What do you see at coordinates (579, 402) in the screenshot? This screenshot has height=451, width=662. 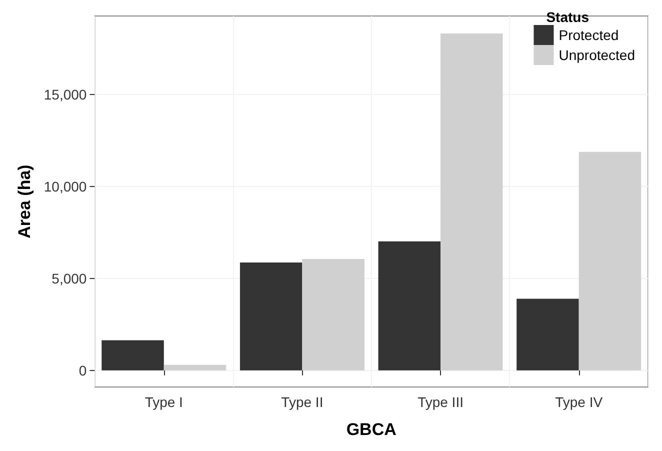 I see `x-tick-label: Type IV` at bounding box center [579, 402].